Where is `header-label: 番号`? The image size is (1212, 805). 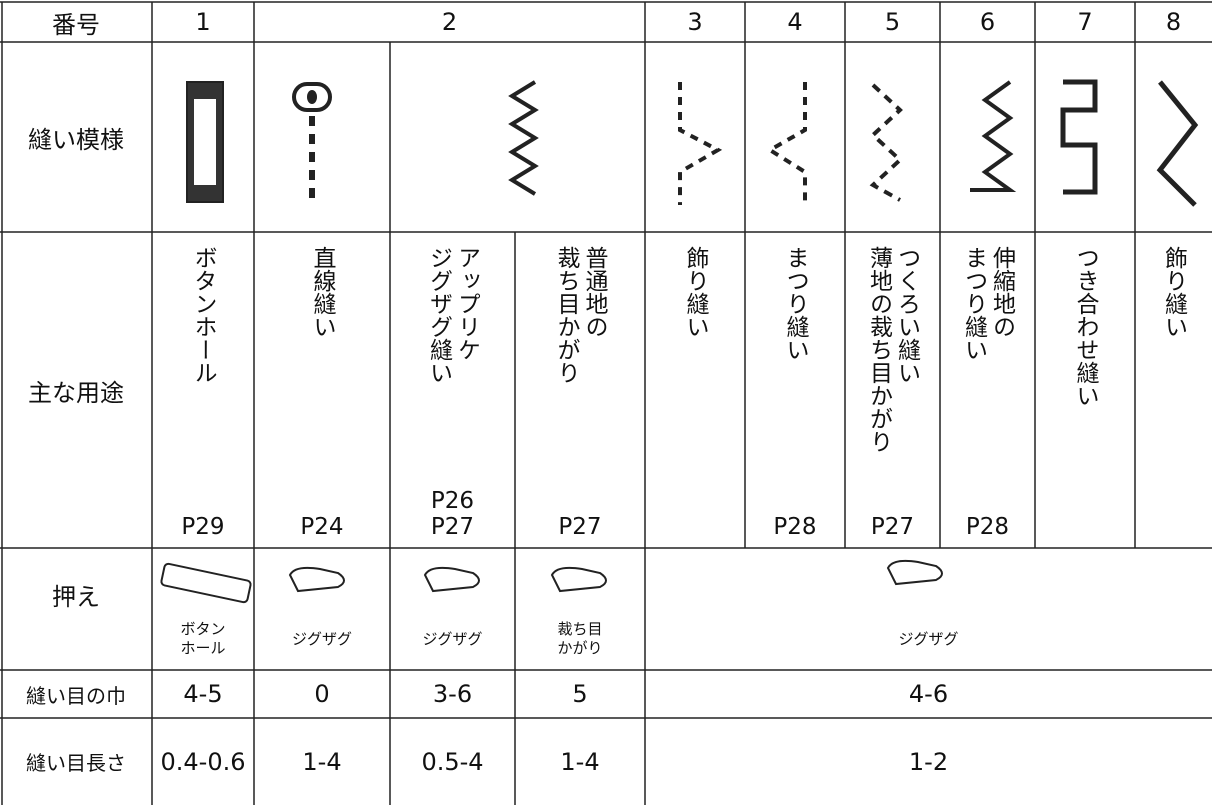 header-label: 番号 is located at coordinates (76, 24).